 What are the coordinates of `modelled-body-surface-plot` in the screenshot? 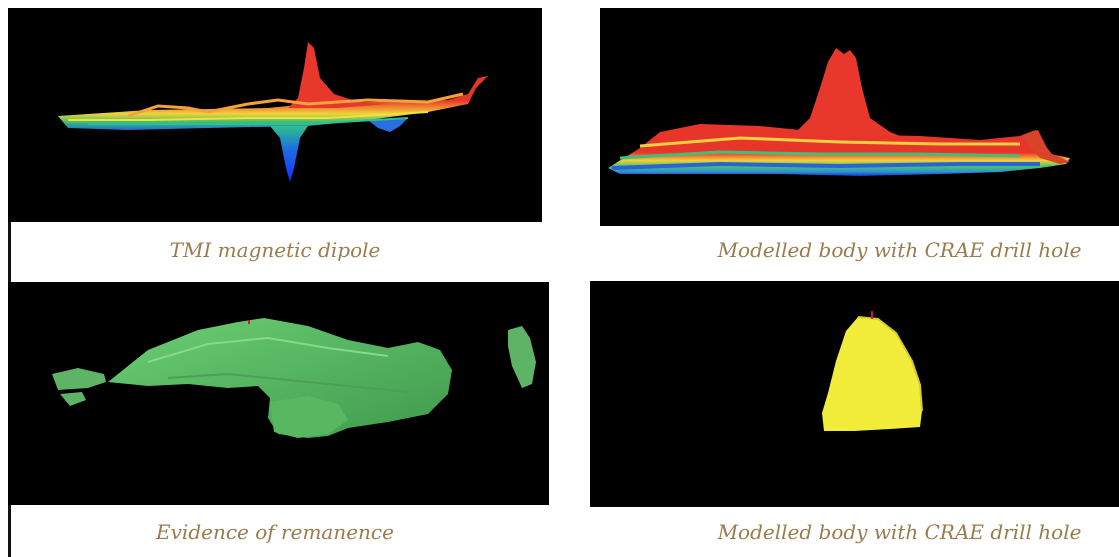 It's located at (839, 112).